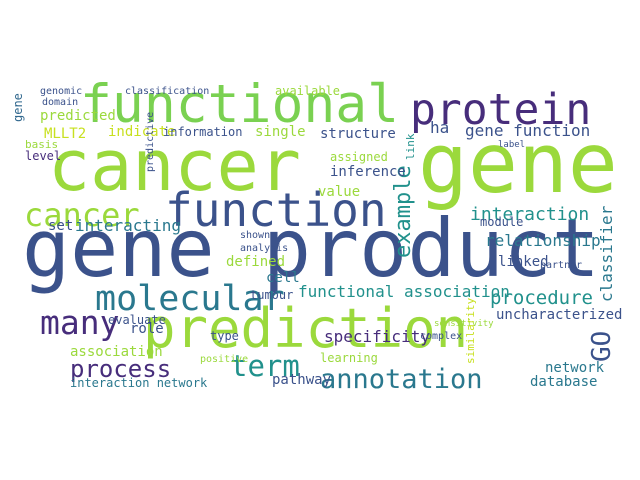  What do you see at coordinates (305, 328) in the screenshot?
I see `word: prediction` at bounding box center [305, 328].